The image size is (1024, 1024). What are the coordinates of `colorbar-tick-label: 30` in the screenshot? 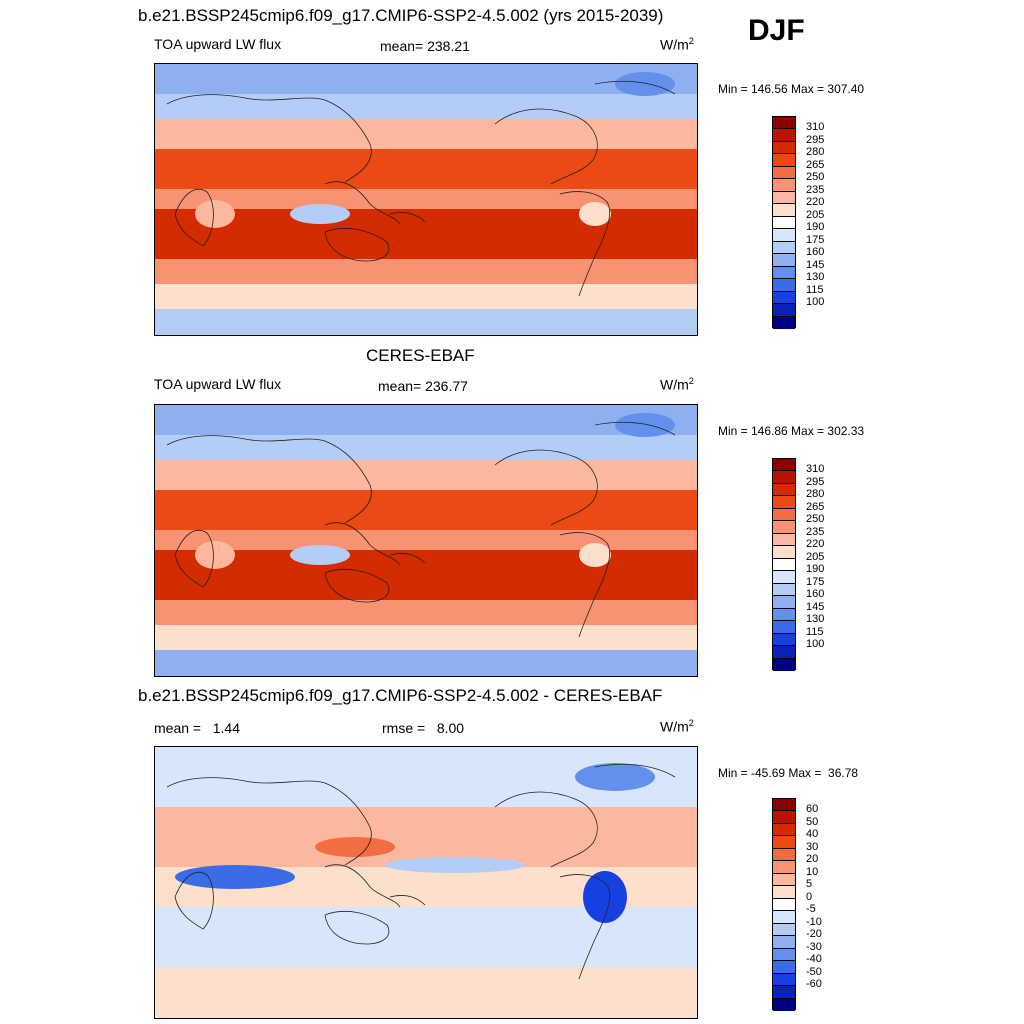 It's located at (812, 846).